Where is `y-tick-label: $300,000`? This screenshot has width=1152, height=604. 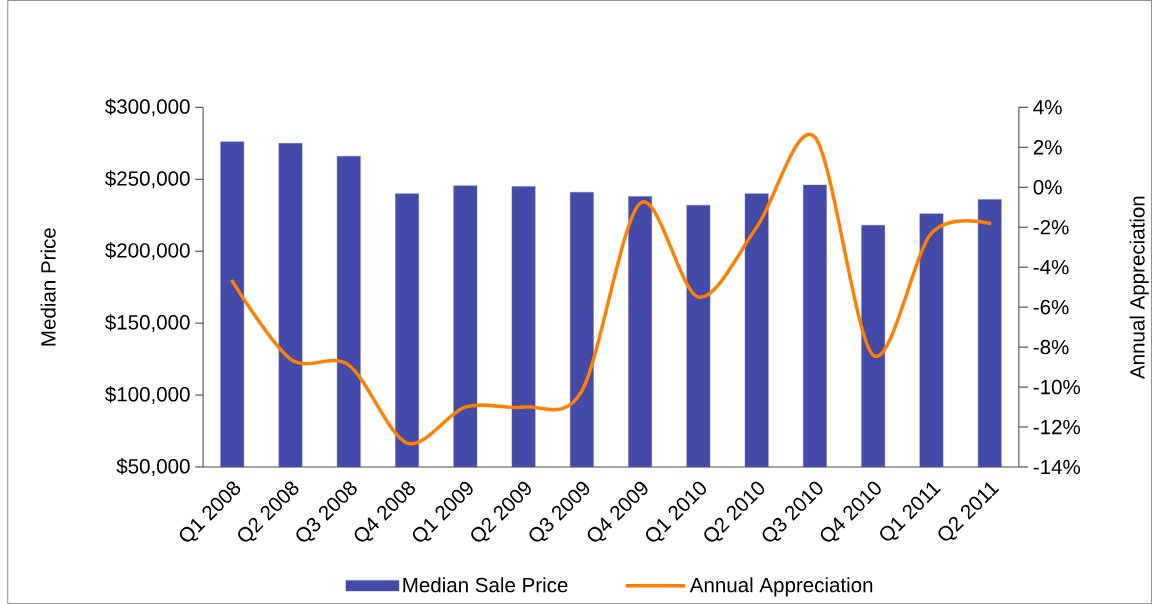 y-tick-label: $300,000 is located at coordinates (147, 107).